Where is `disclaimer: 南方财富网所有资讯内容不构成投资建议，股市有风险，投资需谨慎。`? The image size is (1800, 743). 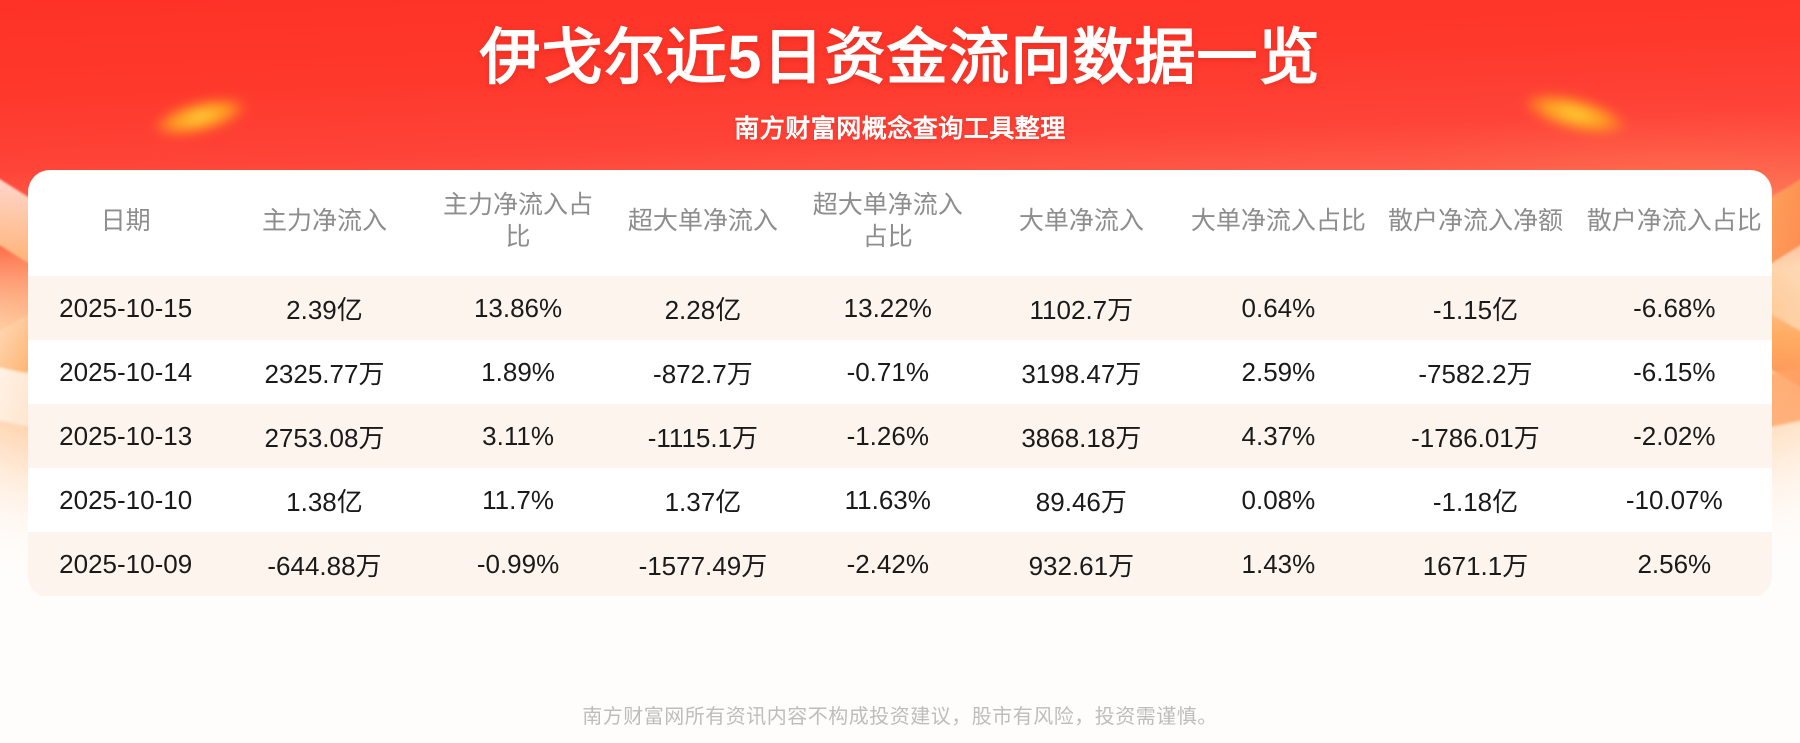
disclaimer: 南方财富网所有资讯内容不构成投资建议，股市有风险，投资需谨慎。 is located at coordinates (900, 717).